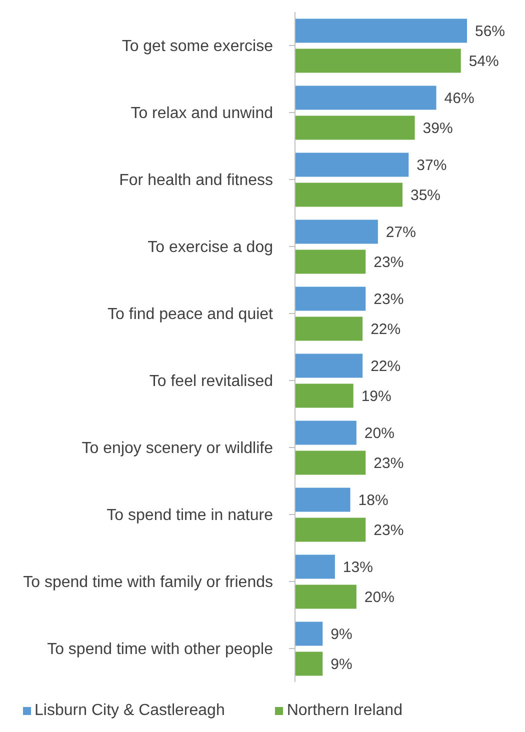 This screenshot has height=732, width=525. Describe the element at coordinates (344, 710) in the screenshot. I see `legend-label: Northern Ireland` at that location.